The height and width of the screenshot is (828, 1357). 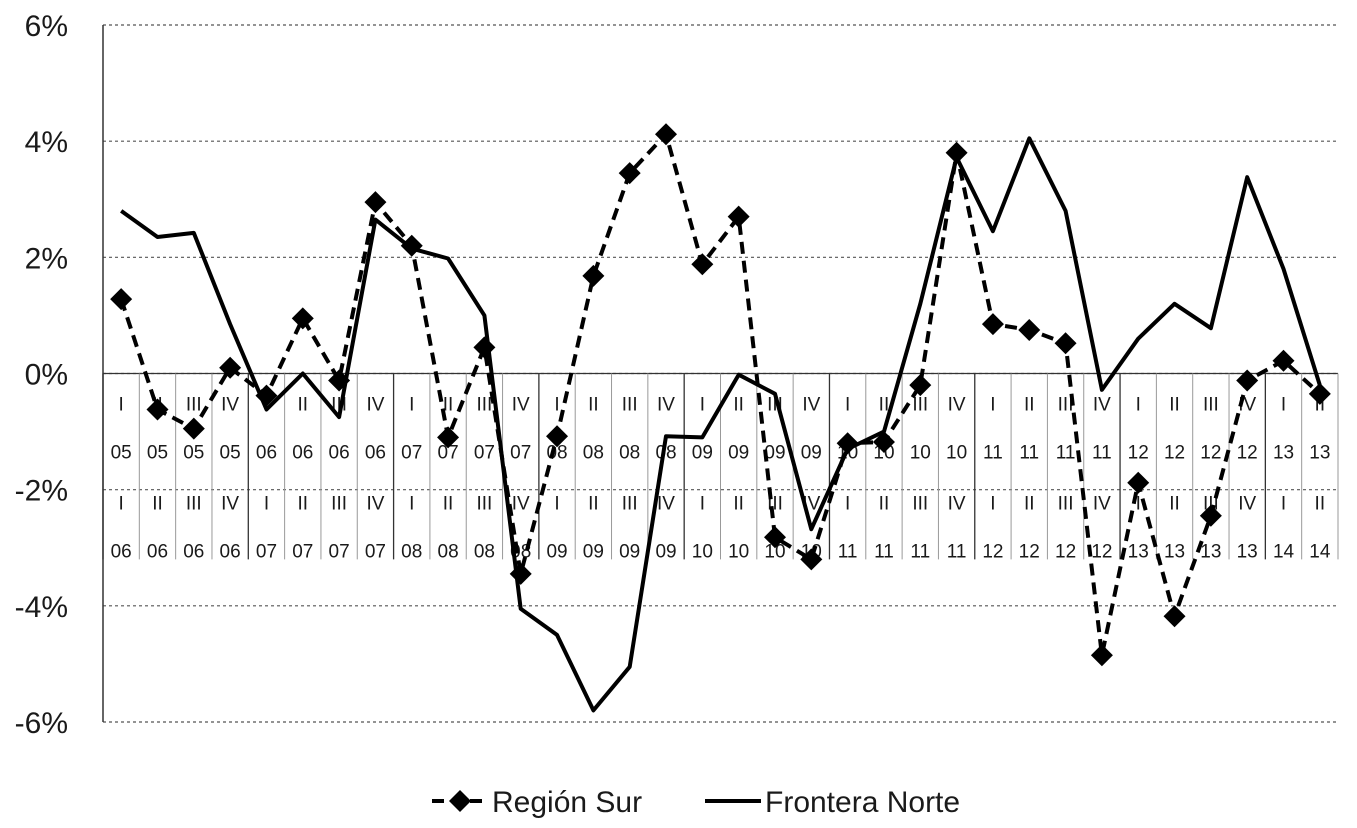 I want to click on x-year-label: 08, so click(x=629, y=453).